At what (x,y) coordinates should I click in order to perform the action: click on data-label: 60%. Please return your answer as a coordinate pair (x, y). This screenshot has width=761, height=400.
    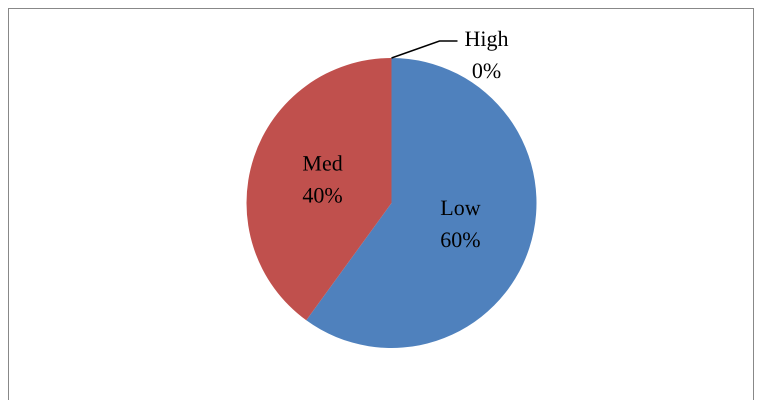
    Looking at the image, I should click on (460, 239).